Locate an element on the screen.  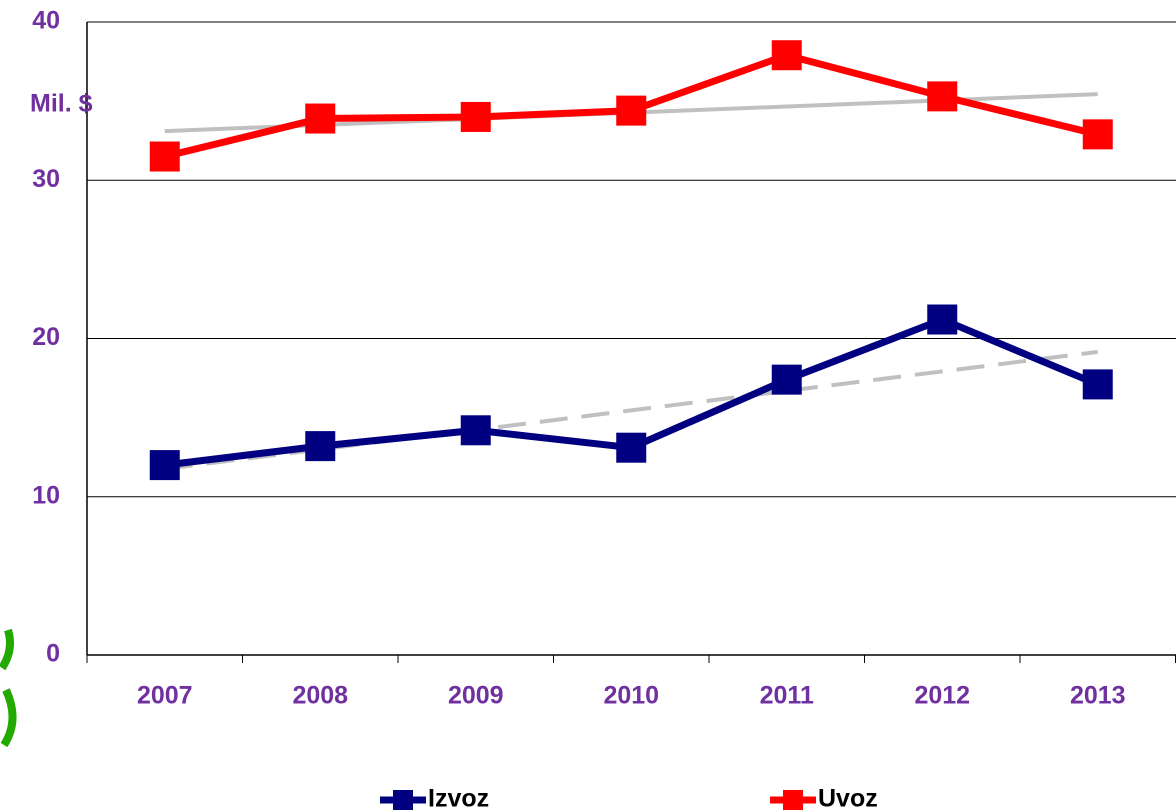
y-tick-label: 0 is located at coordinates (53, 654).